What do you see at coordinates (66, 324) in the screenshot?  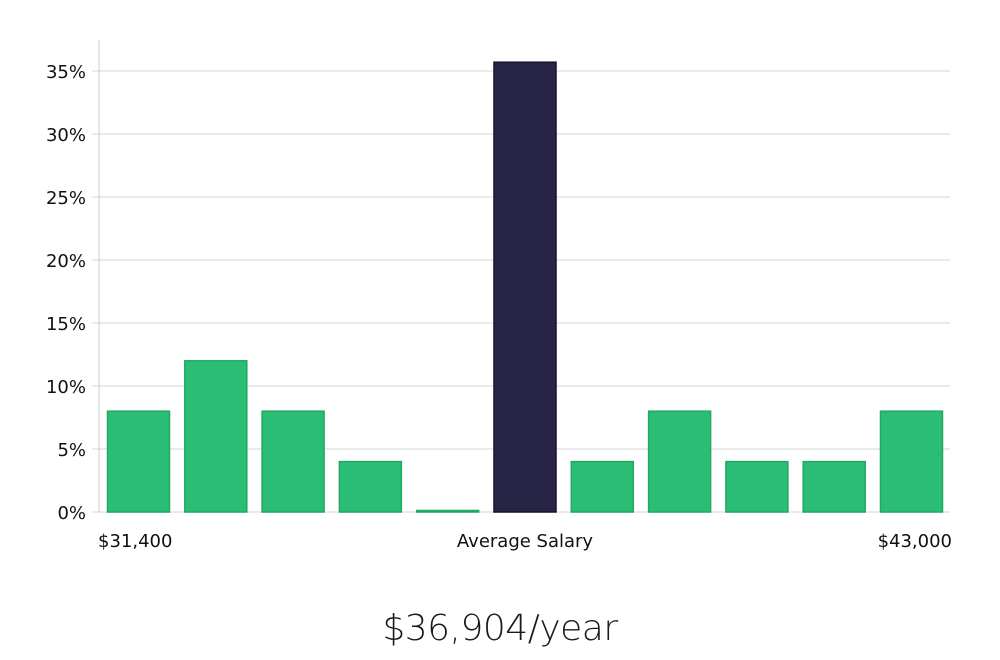 I see `y-tick-label: 15%` at bounding box center [66, 324].